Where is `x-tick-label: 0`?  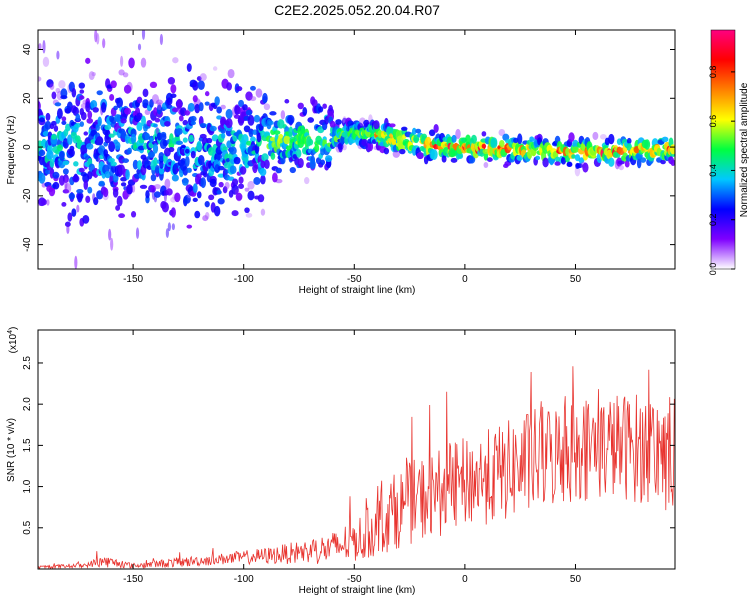
x-tick-label: 0 is located at coordinates (465, 579).